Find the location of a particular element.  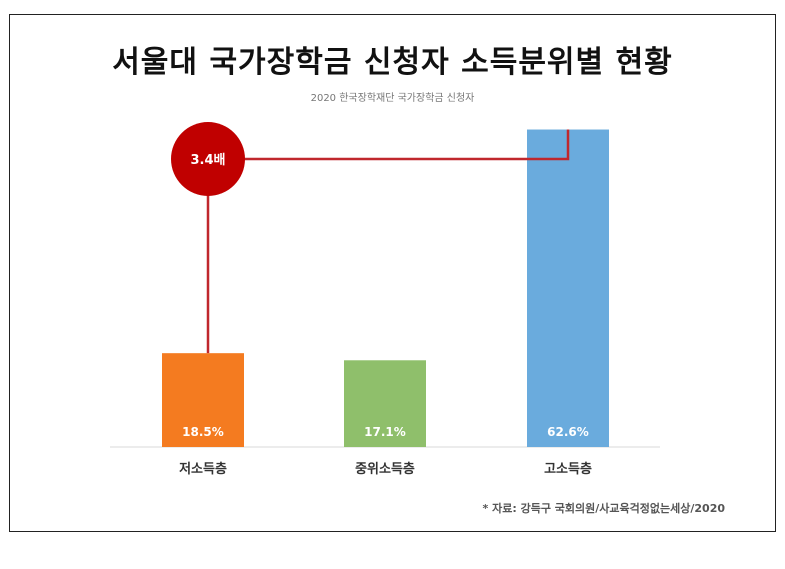

category-label-2: 중위소득층 is located at coordinates (385, 469).